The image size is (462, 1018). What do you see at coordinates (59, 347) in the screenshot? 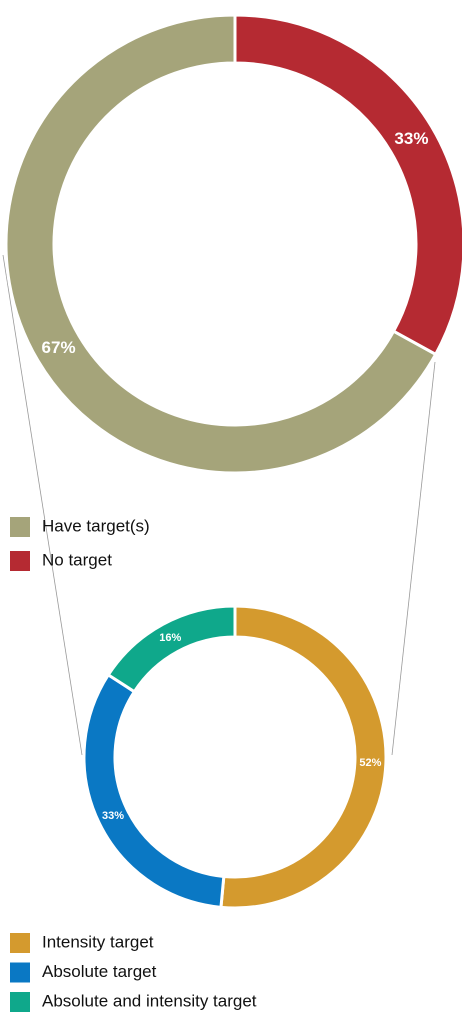
I see `data-label: 67%` at bounding box center [59, 347].